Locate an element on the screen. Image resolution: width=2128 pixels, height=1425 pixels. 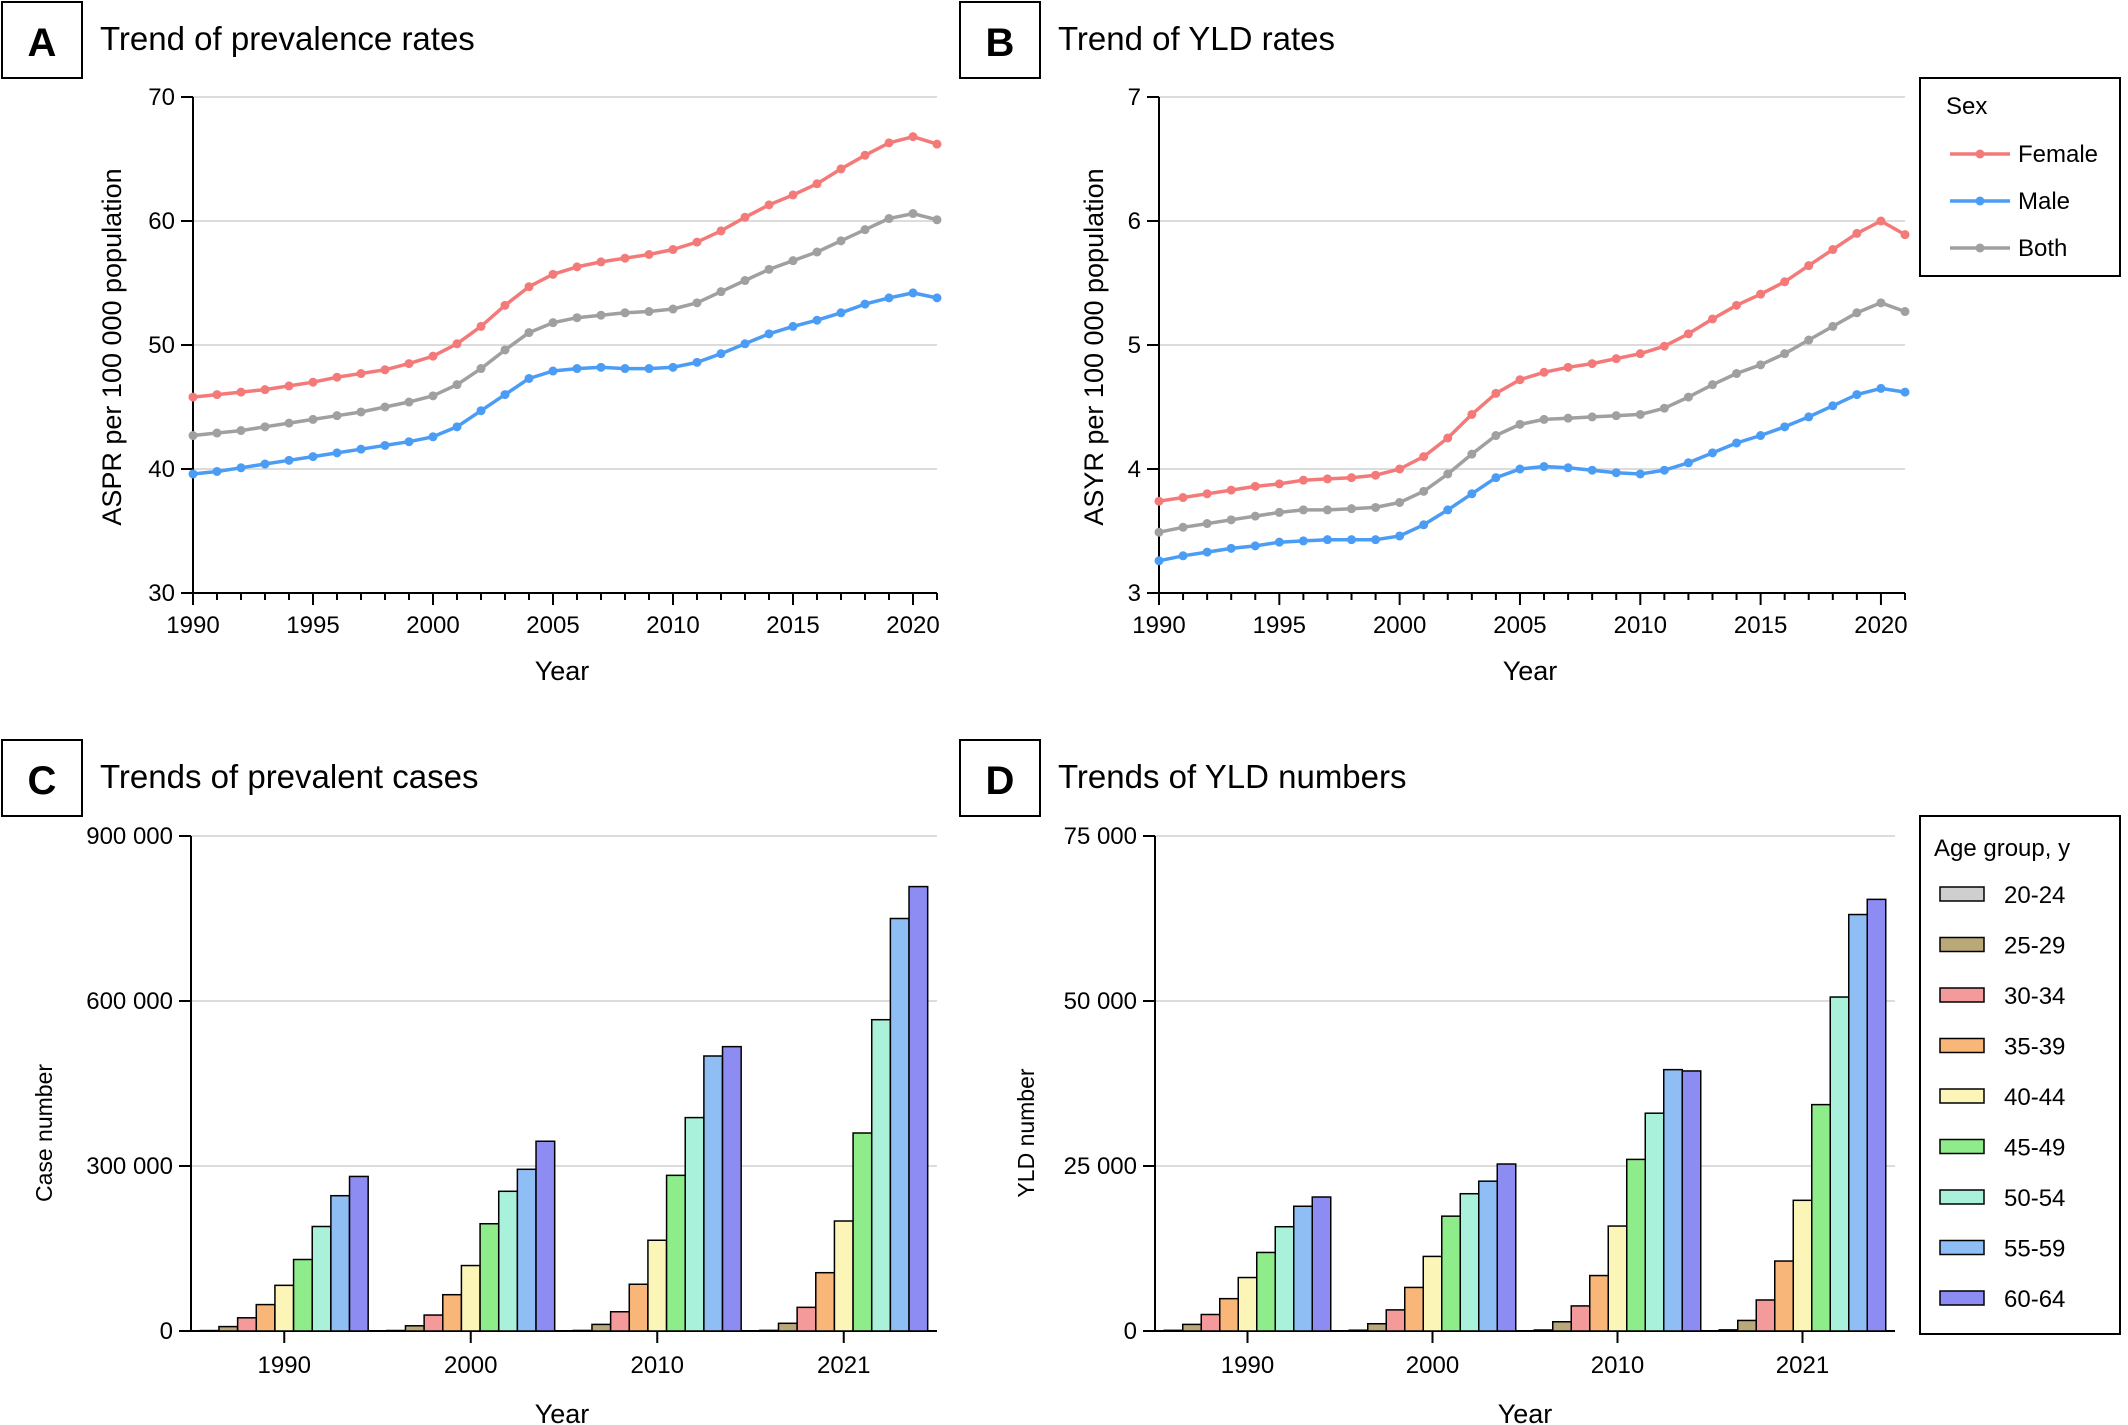
sex-legend: Sex Female Male Both is located at coordinates (2020, 177).